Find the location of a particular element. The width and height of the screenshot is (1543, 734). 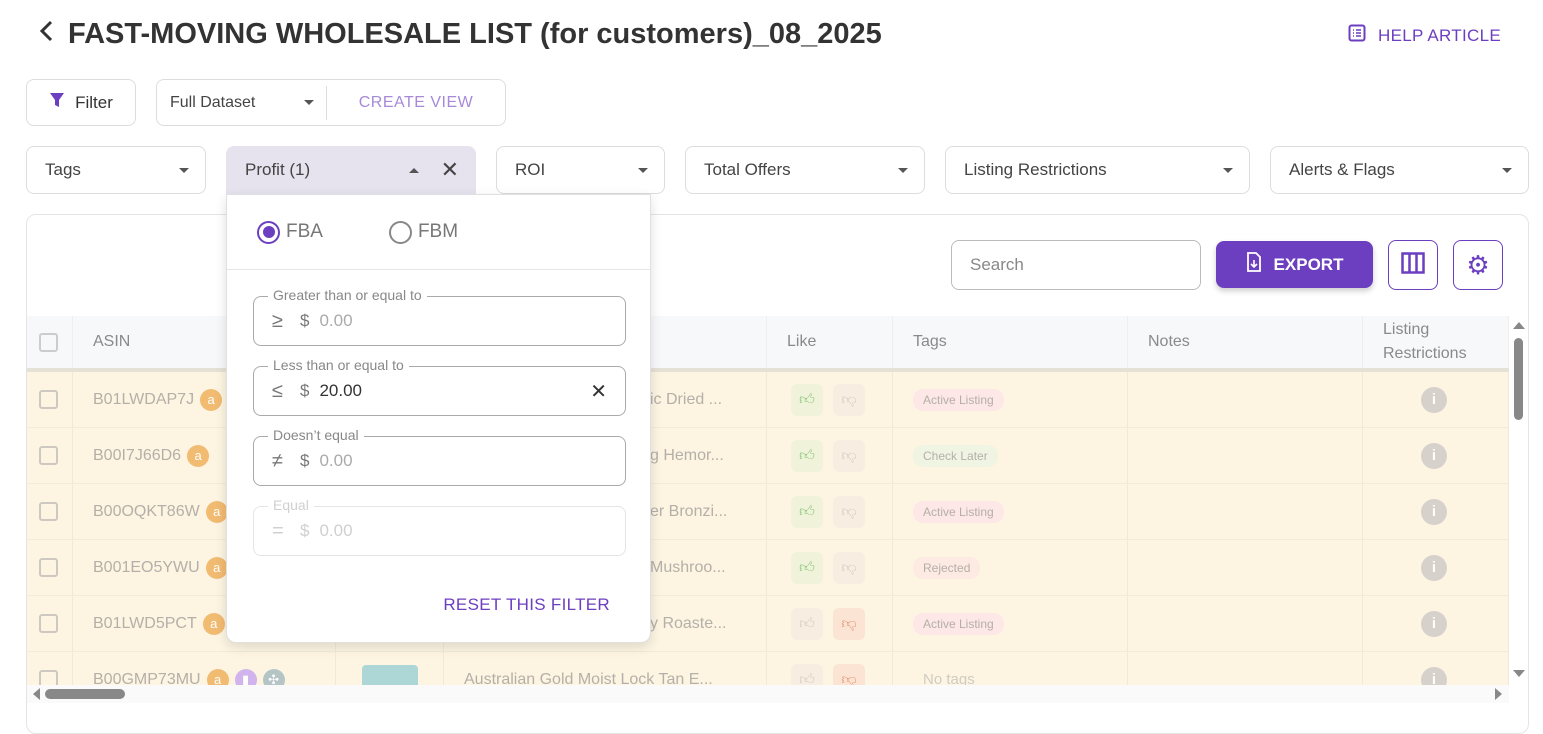

keepa-icon: ✣ is located at coordinates (273, 676).